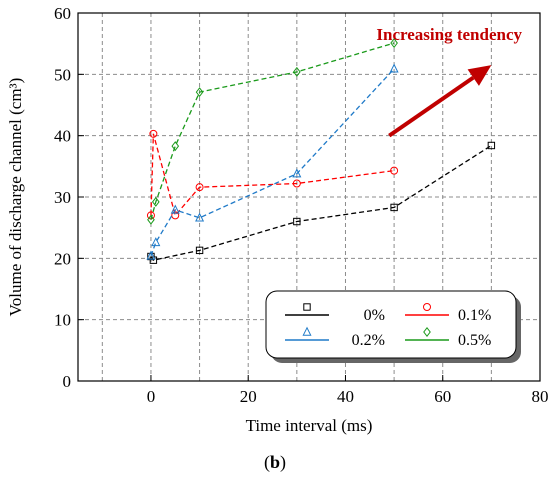 The width and height of the screenshot is (550, 484). Describe the element at coordinates (62, 13) in the screenshot. I see `y-tick-label: 60` at that location.